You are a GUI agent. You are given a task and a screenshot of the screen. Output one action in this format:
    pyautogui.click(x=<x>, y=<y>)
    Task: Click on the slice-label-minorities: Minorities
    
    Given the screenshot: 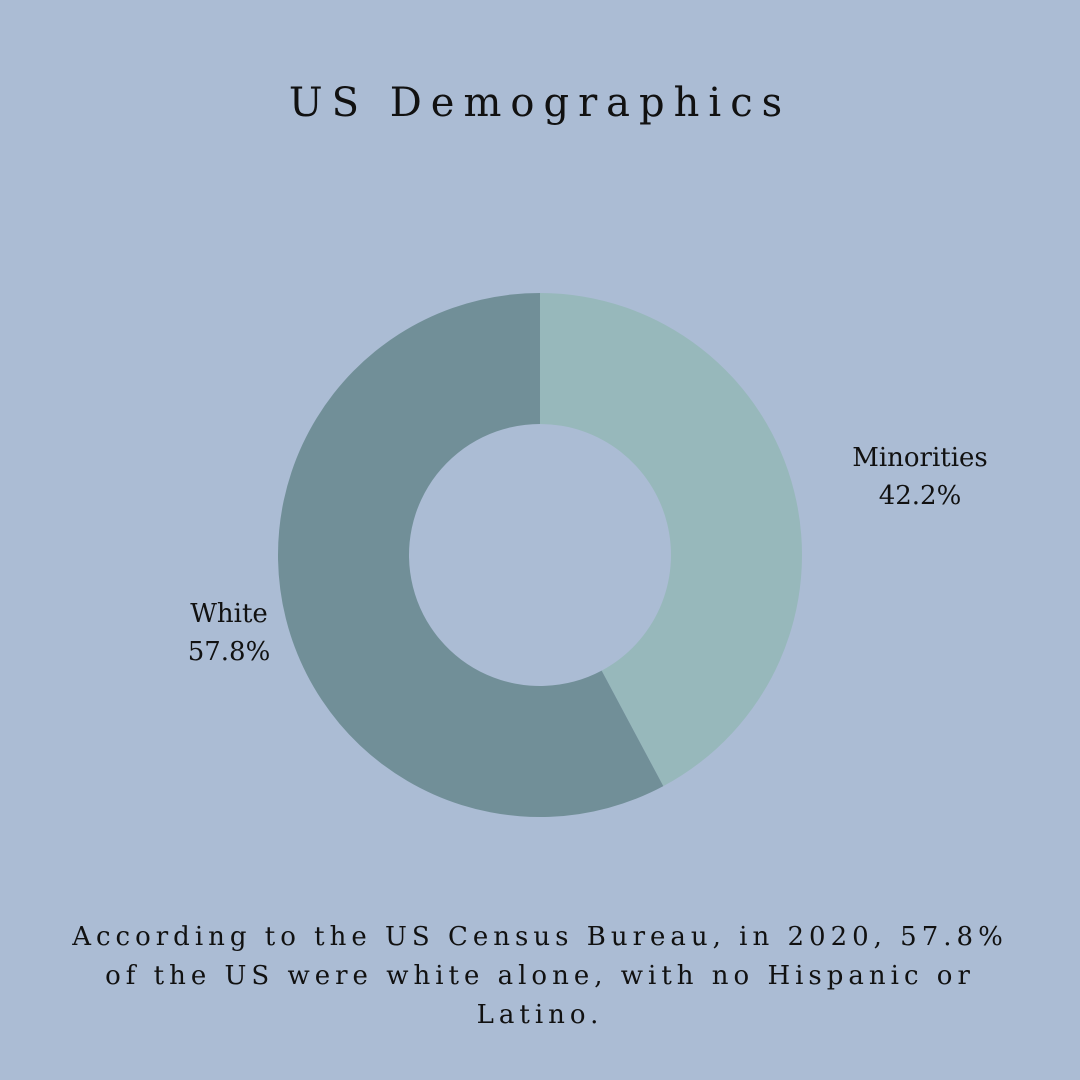 What is the action you would take?
    pyautogui.click(x=920, y=458)
    